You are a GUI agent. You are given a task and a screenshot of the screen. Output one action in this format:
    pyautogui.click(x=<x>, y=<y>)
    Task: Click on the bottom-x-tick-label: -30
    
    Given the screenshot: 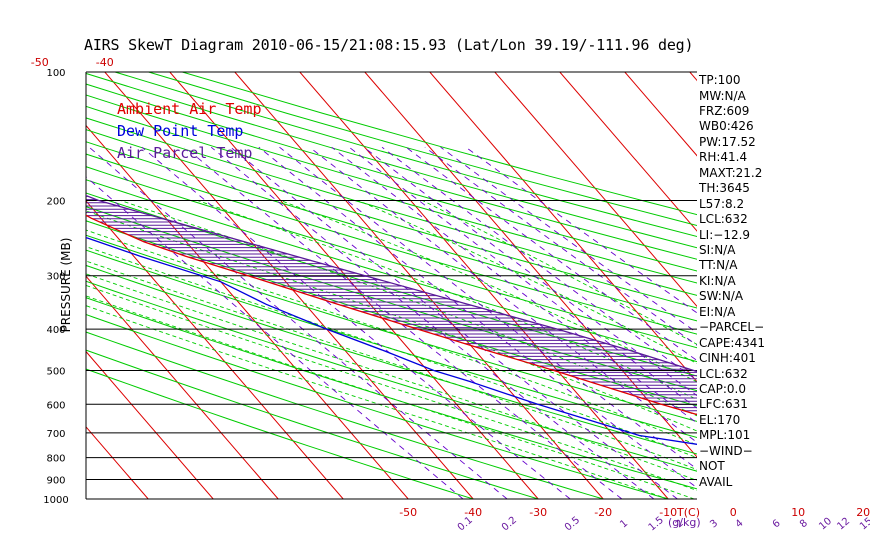 What is the action you would take?
    pyautogui.click(x=538, y=512)
    